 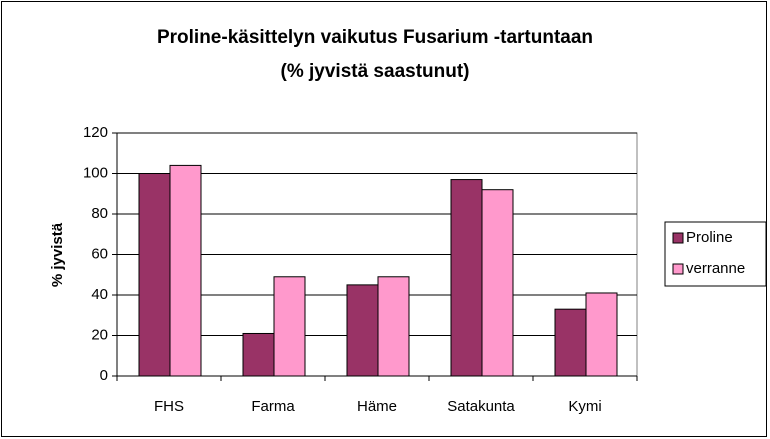 I want to click on x-tick-label: FHS, so click(x=169, y=406).